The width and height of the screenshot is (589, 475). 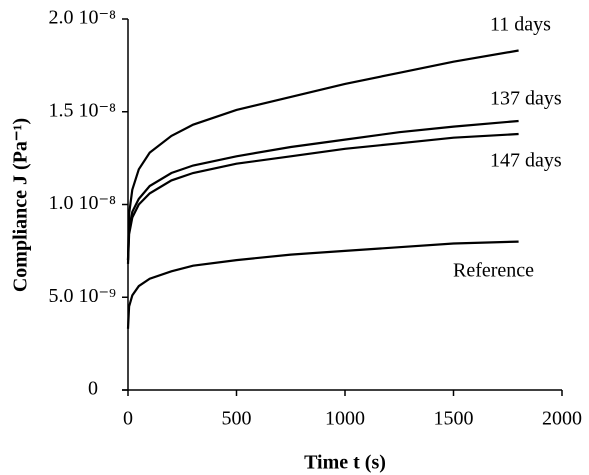 What do you see at coordinates (93, 389) in the screenshot?
I see `y-tick-label: 0` at bounding box center [93, 389].